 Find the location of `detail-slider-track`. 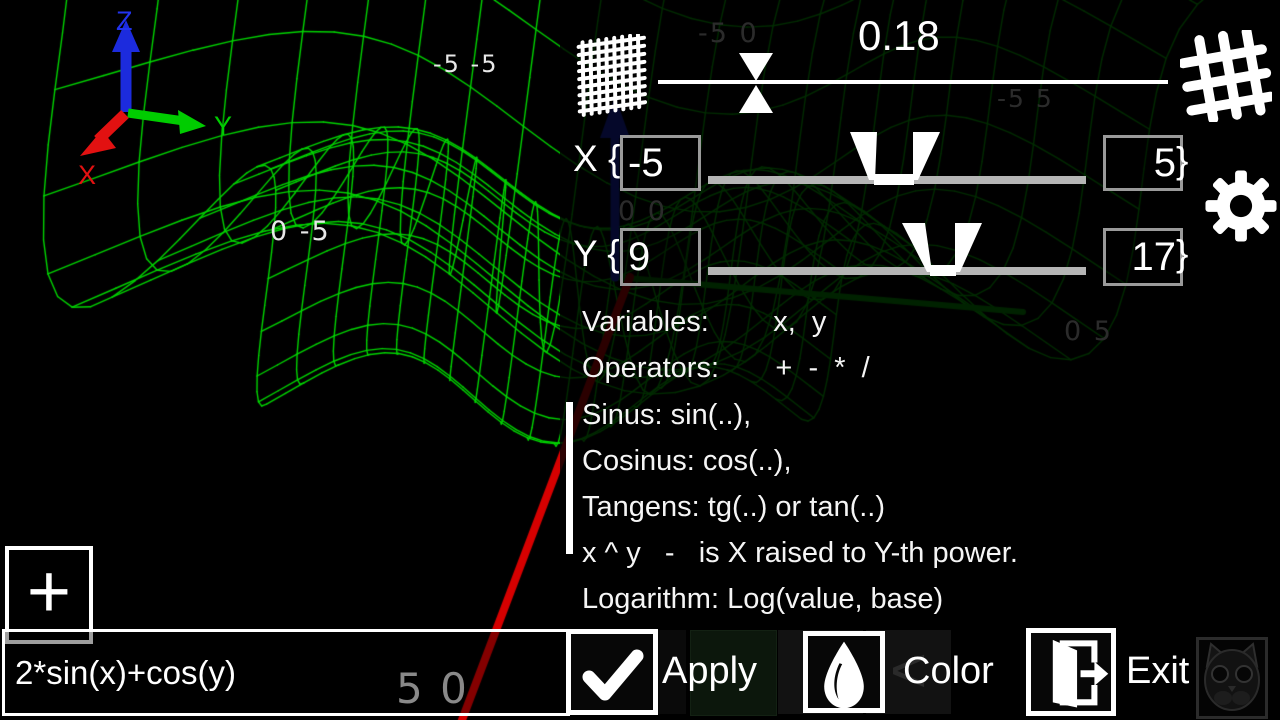

detail-slider-track is located at coordinates (913, 82).